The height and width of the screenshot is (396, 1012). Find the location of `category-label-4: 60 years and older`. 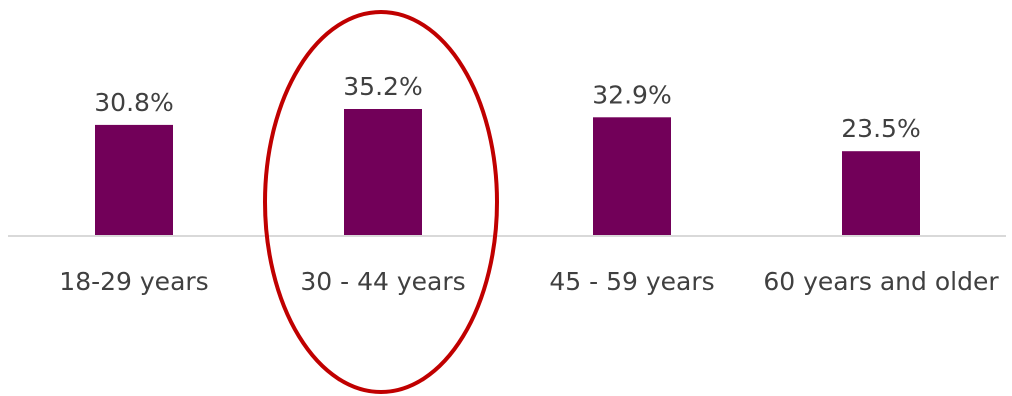

category-label-4: 60 years and older is located at coordinates (881, 281).